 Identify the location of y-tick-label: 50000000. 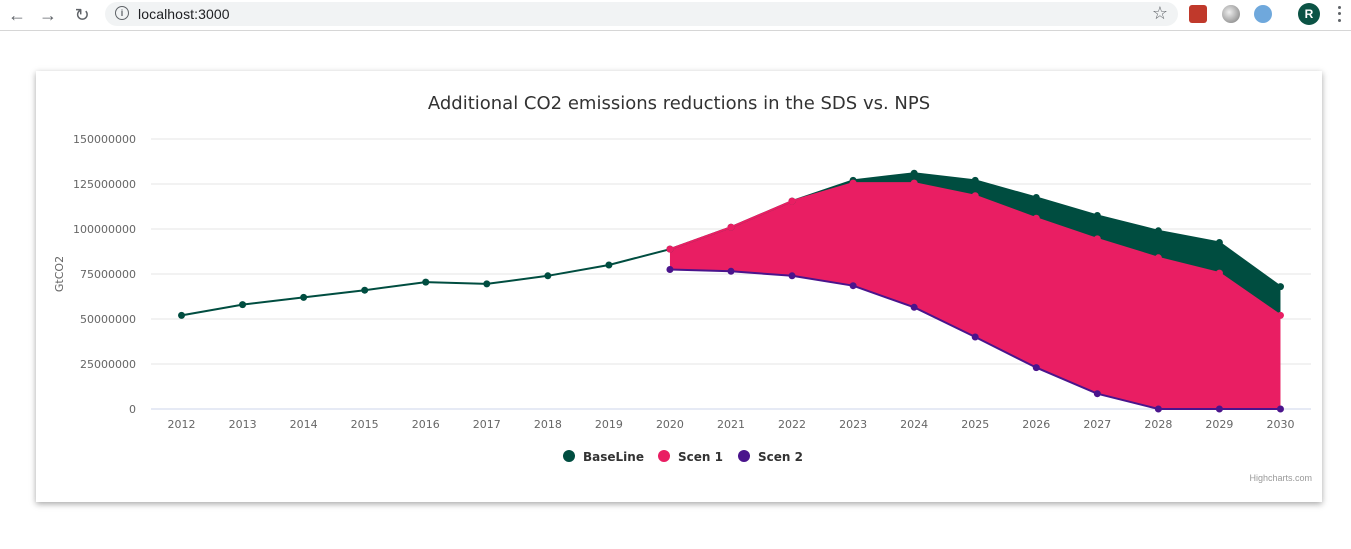
(108, 319).